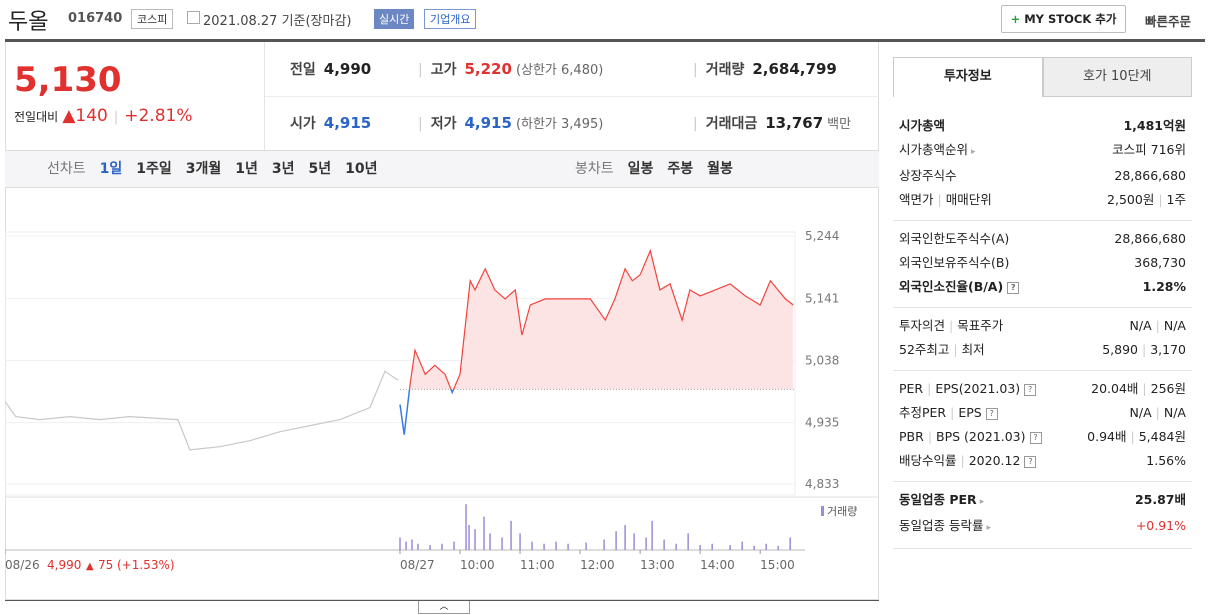 Image resolution: width=1211 pixels, height=615 pixels. I want to click on row-labels: 시가총액순위 ▸, so click(937, 151).